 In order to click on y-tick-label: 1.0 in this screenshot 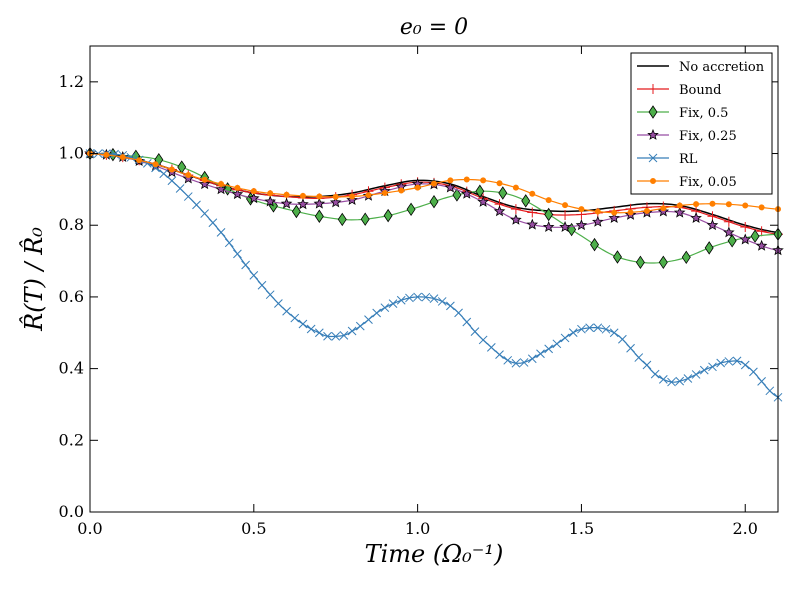, I will do `click(71, 153)`.